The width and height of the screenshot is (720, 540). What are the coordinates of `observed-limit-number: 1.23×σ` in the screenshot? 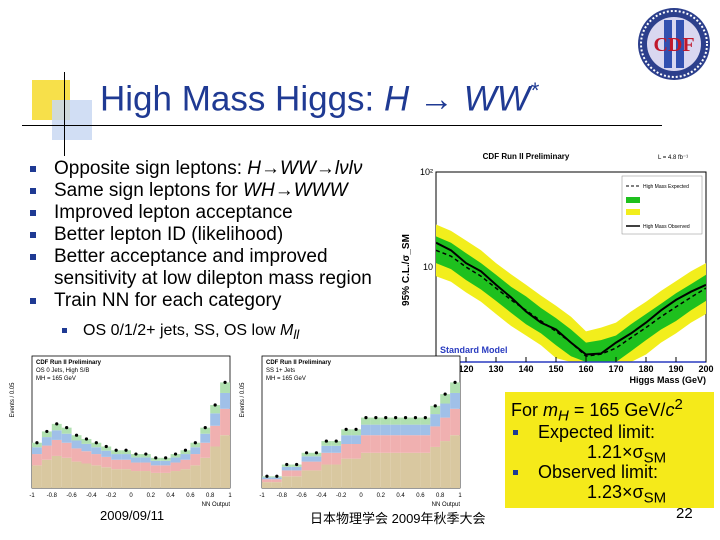 It's located at (615, 492).